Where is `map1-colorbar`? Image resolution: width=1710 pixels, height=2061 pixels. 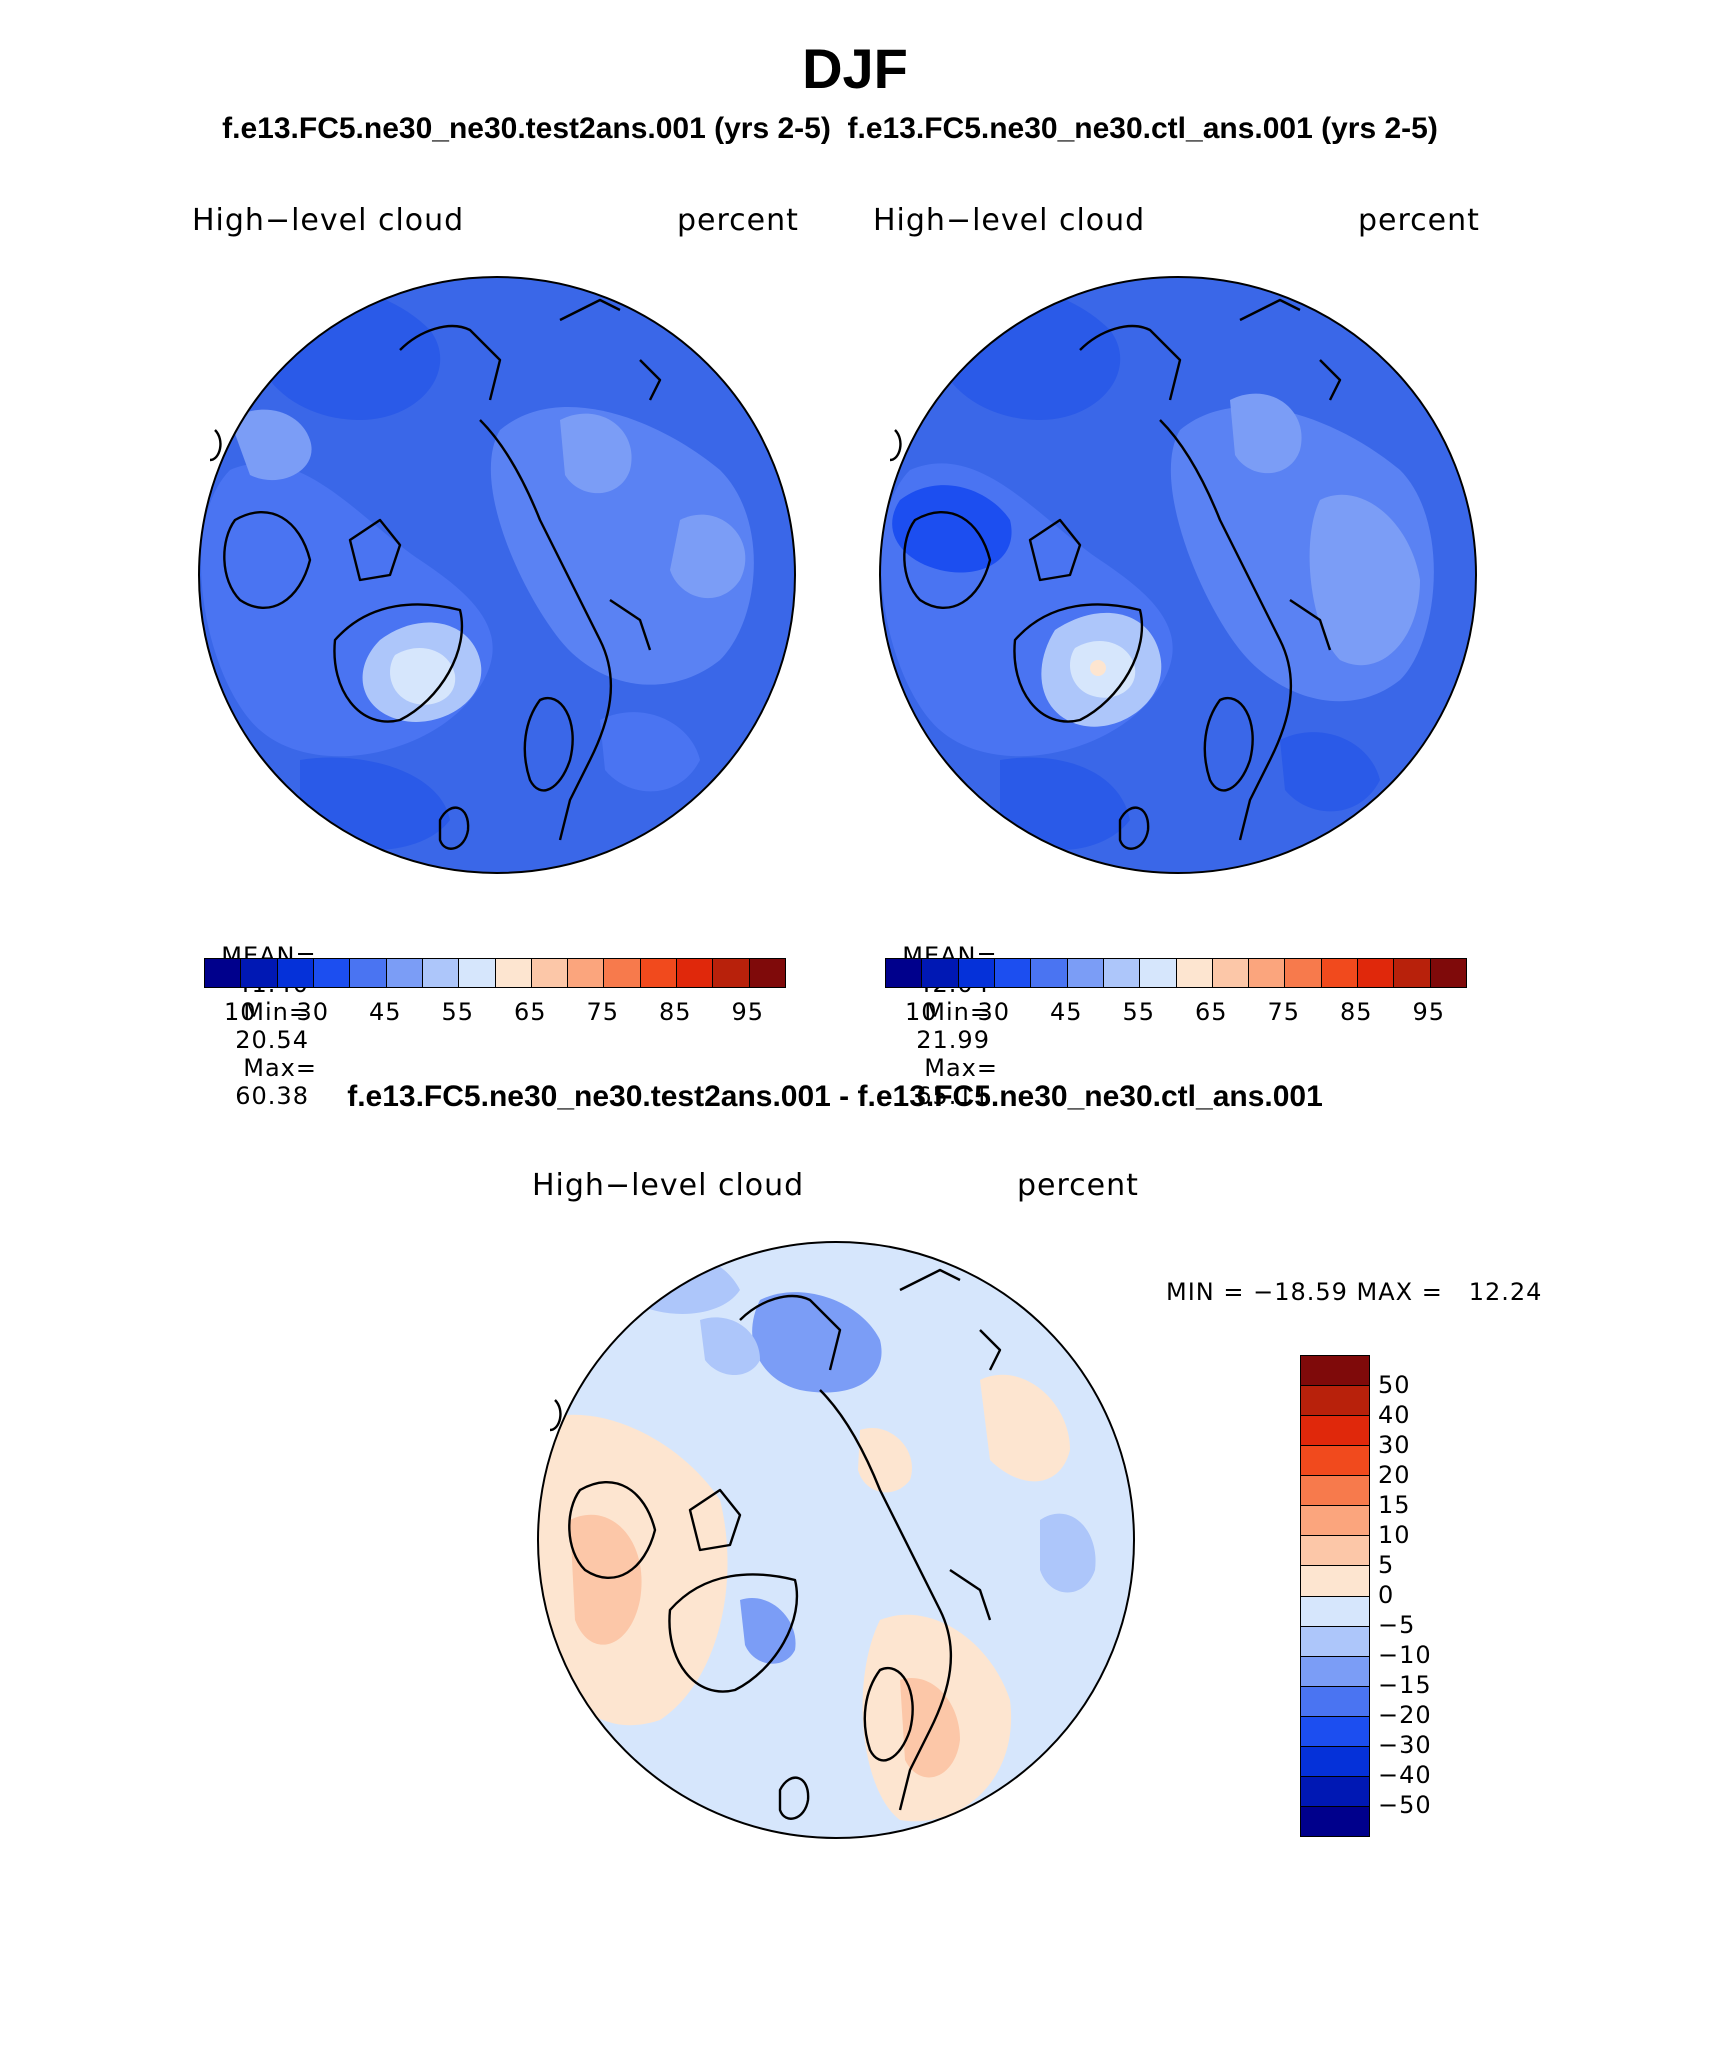
map1-colorbar is located at coordinates (495, 973).